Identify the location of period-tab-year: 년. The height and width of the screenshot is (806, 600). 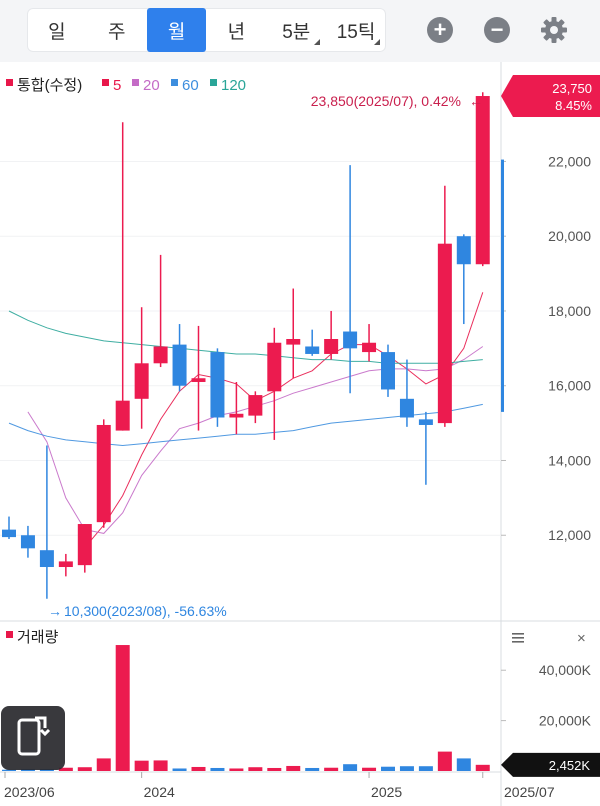
(236, 30).